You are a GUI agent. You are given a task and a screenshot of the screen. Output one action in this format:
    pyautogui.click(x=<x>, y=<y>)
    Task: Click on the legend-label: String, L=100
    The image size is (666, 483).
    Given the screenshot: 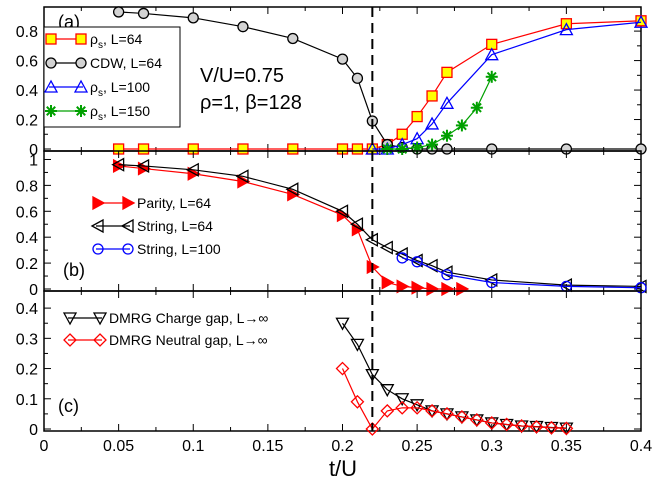 What is the action you would take?
    pyautogui.click(x=179, y=249)
    